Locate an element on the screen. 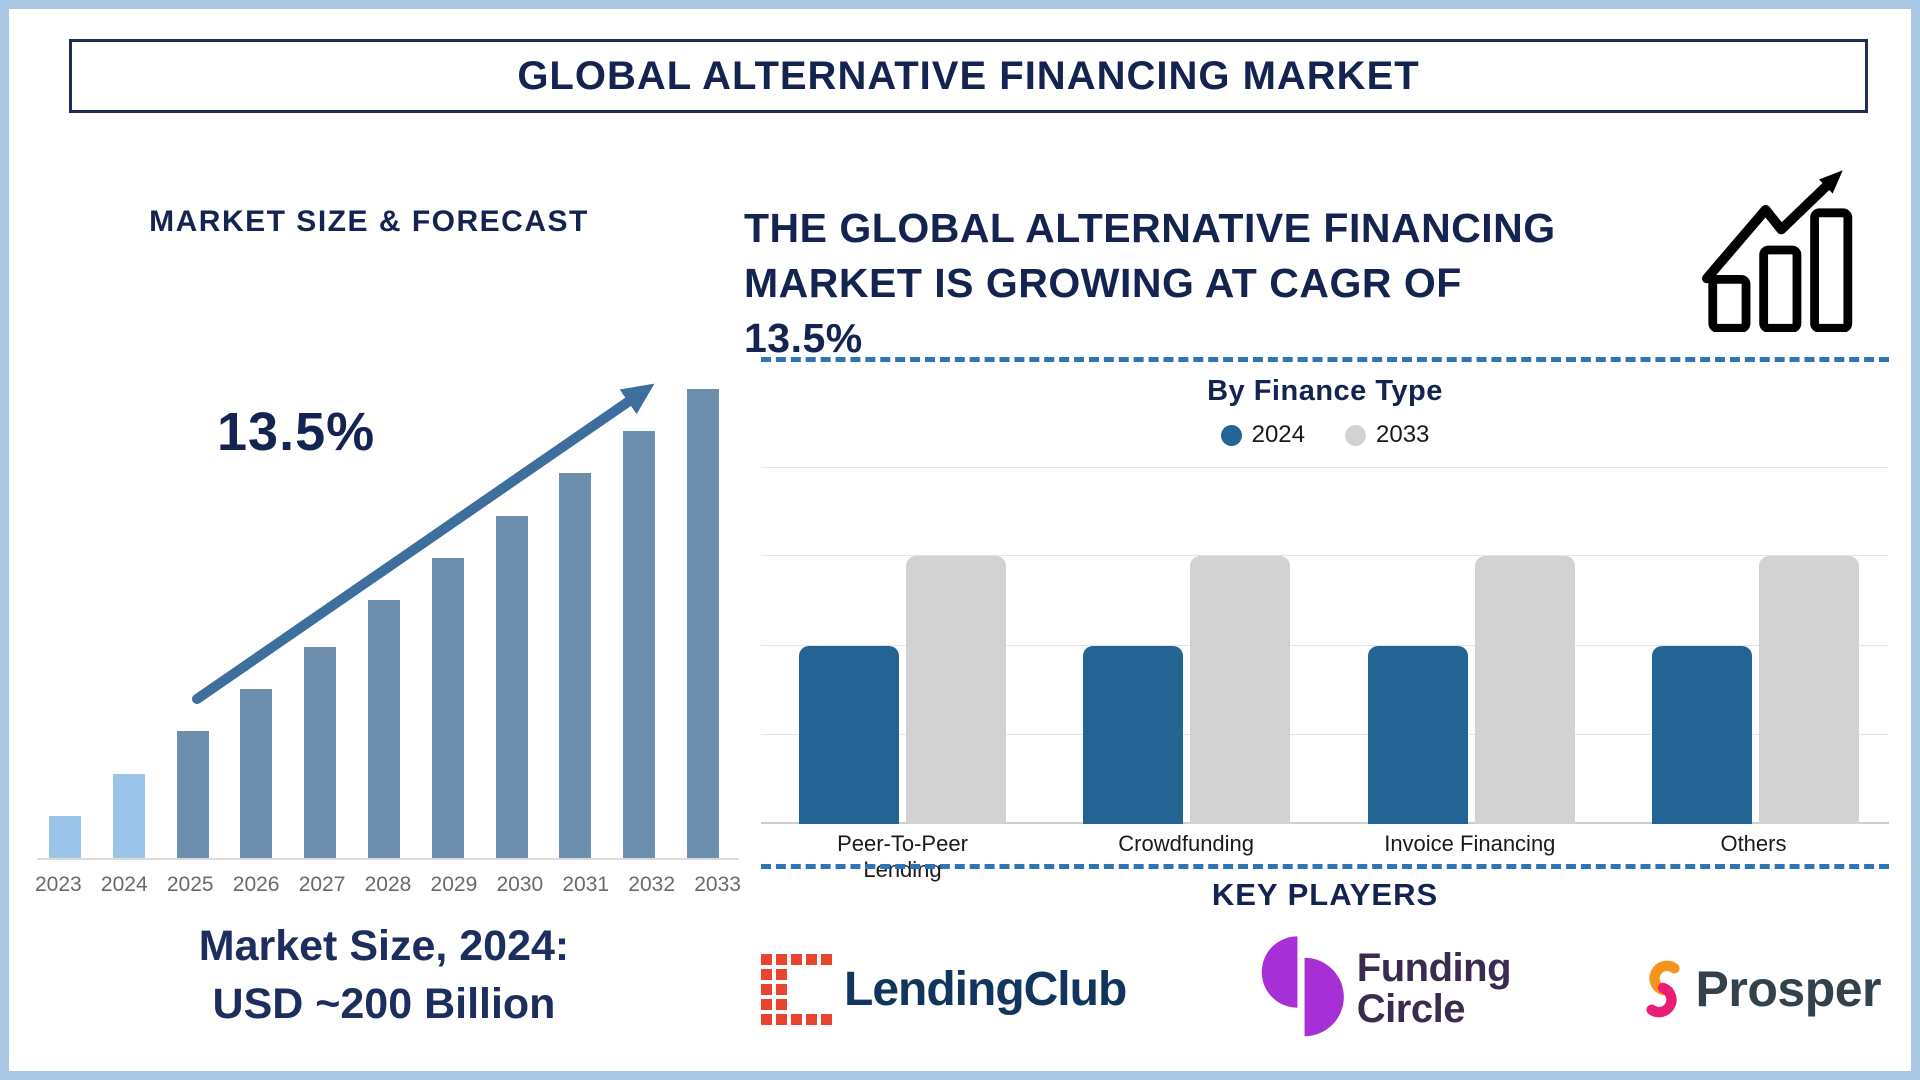 This screenshot has height=1080, width=1920. year-label-2030: 2030 is located at coordinates (520, 884).